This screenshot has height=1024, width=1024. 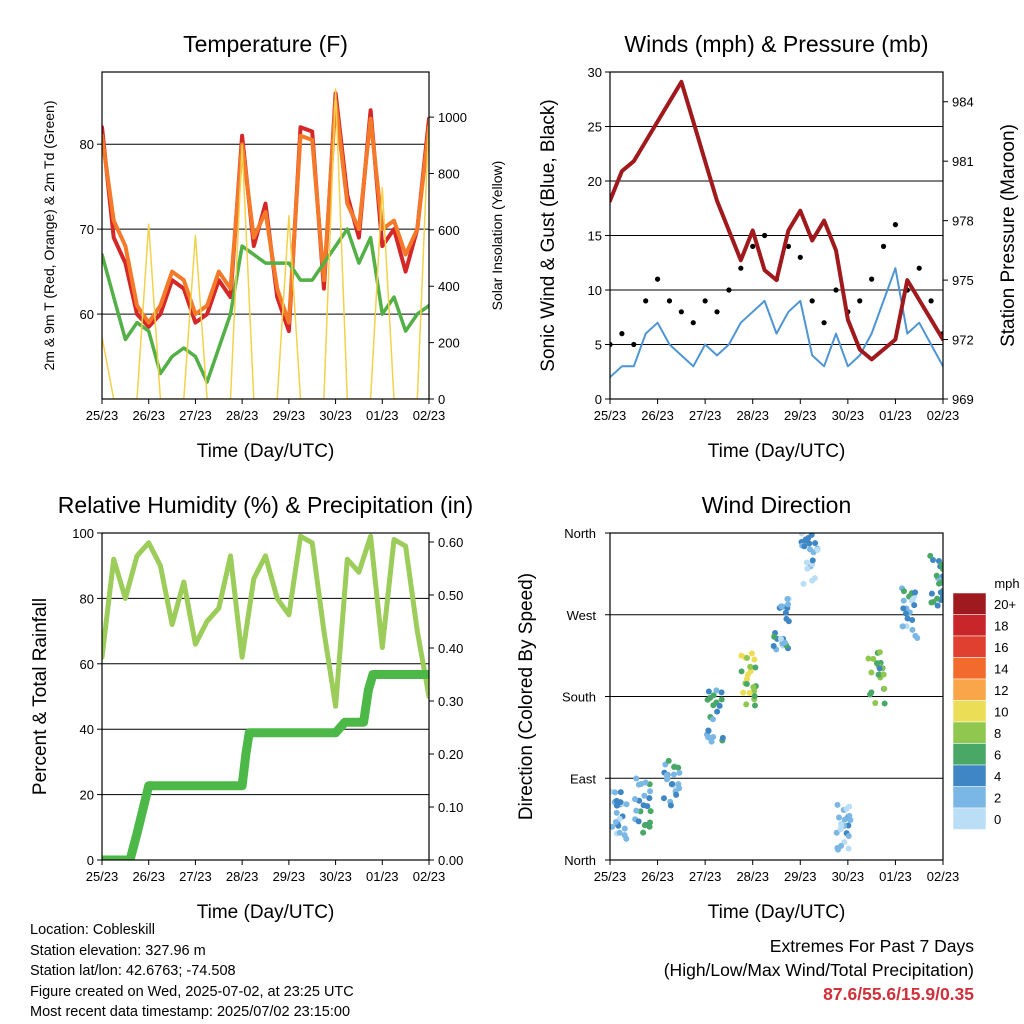 I want to click on y-axis-label: Direction (Colored By Speed), so click(x=526, y=696).